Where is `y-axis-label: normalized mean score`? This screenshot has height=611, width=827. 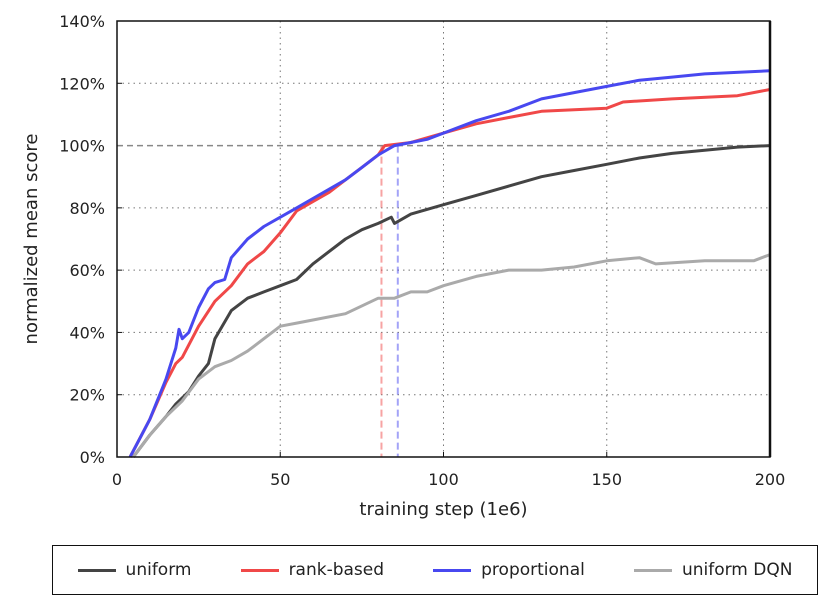
y-axis-label: normalized mean score is located at coordinates (31, 239).